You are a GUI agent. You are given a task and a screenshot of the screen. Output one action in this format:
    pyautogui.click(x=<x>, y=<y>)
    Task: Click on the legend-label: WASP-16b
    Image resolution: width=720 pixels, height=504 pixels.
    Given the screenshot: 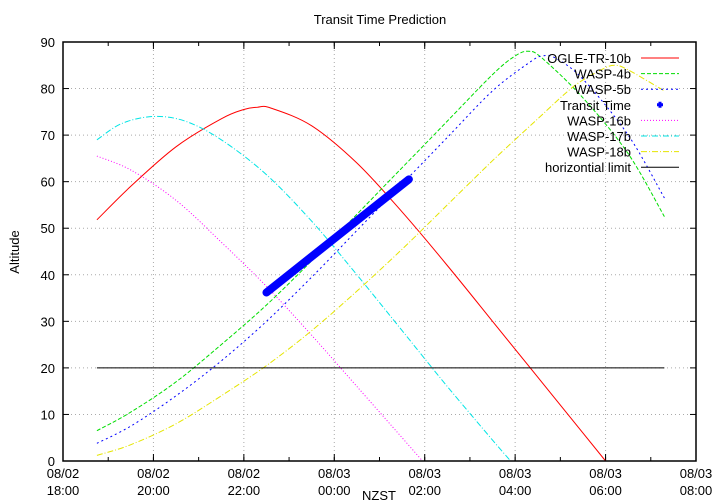 What is the action you would take?
    pyautogui.click(x=599, y=120)
    